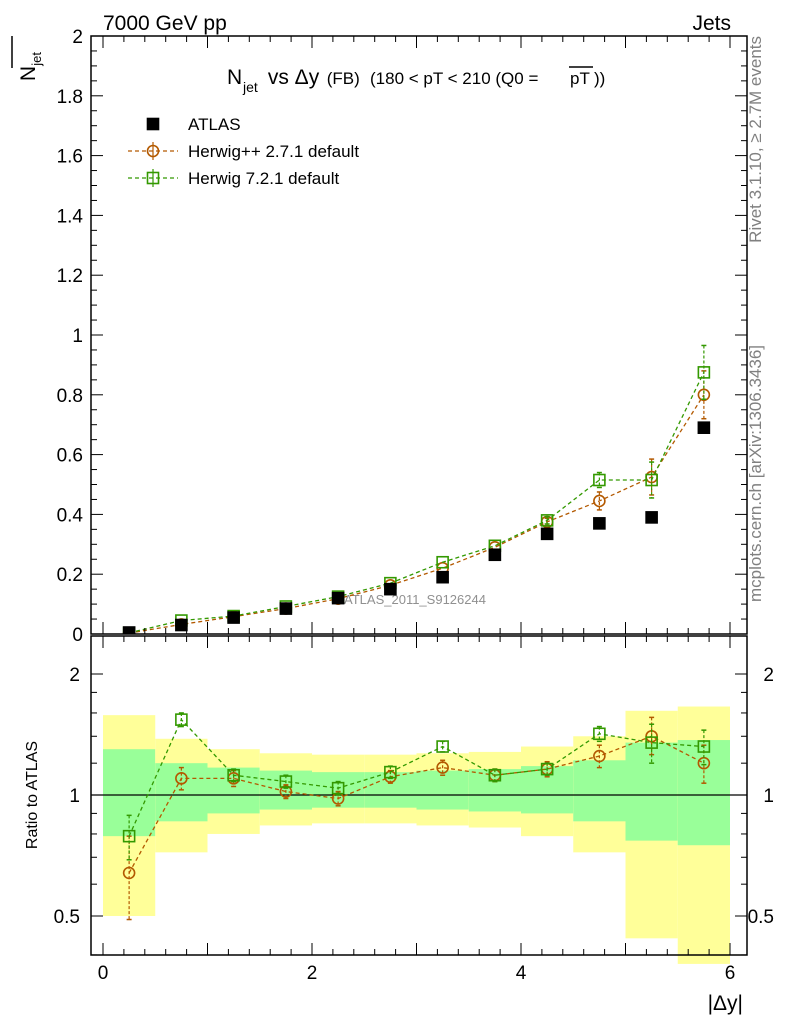 The image size is (786, 1024). What do you see at coordinates (234, 77) in the screenshot?
I see `title-main: N` at bounding box center [234, 77].